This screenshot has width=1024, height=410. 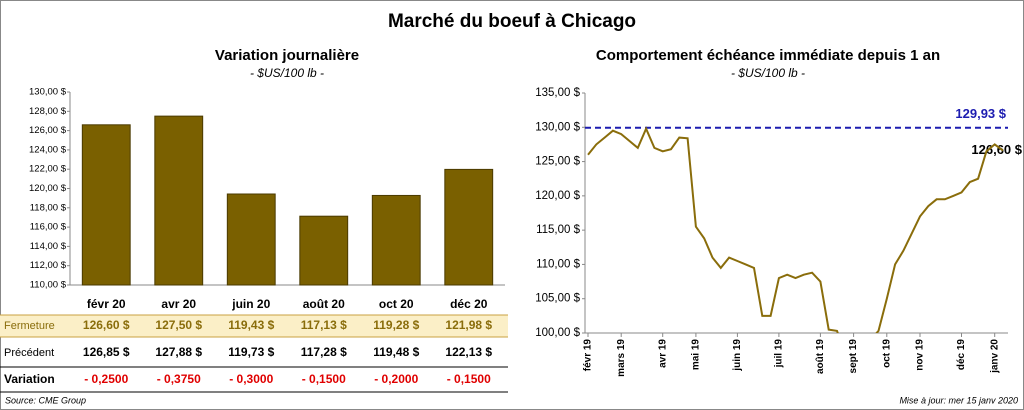 What do you see at coordinates (48, 265) in the screenshot?
I see `y-tick-label: 112,00 $` at bounding box center [48, 265].